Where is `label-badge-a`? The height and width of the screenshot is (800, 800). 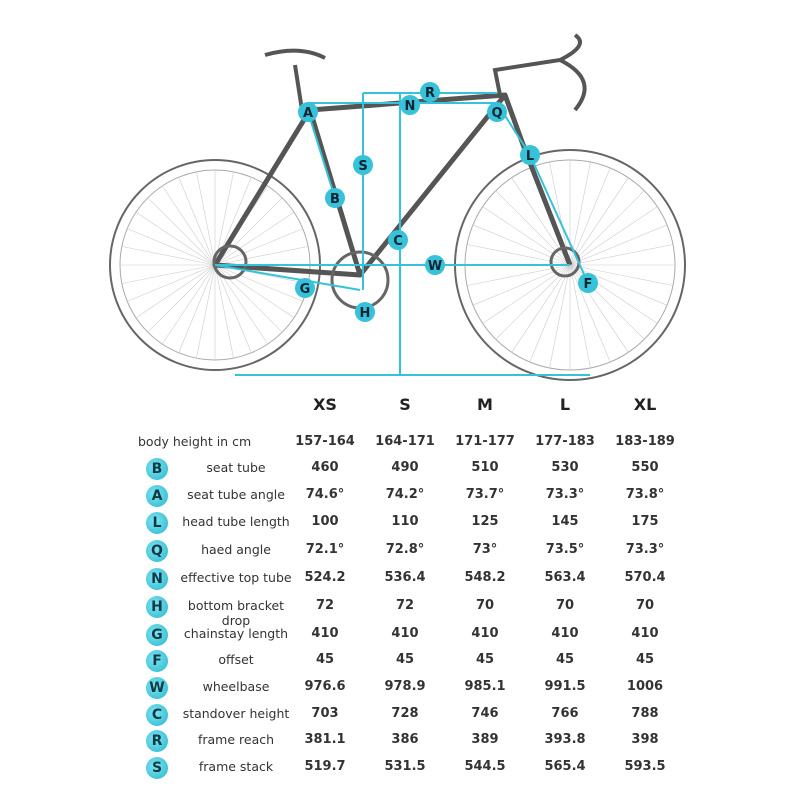
label-badge-a is located at coordinates (308, 112).